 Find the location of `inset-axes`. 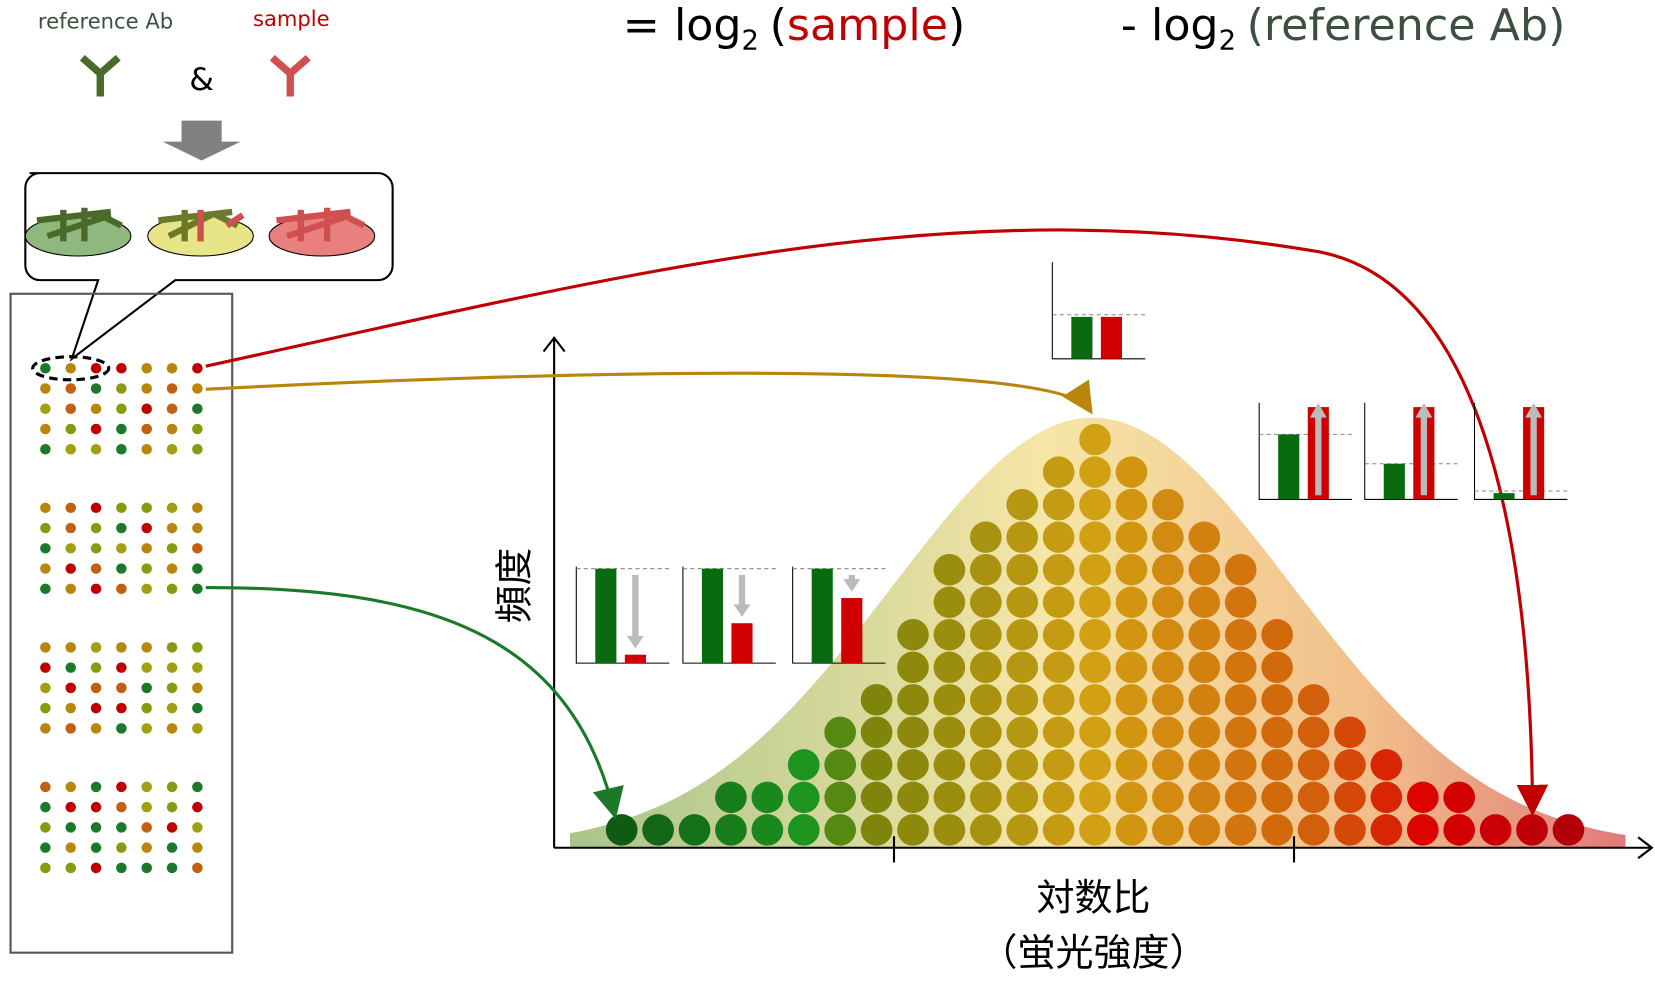

inset-axes is located at coordinates (729, 615).